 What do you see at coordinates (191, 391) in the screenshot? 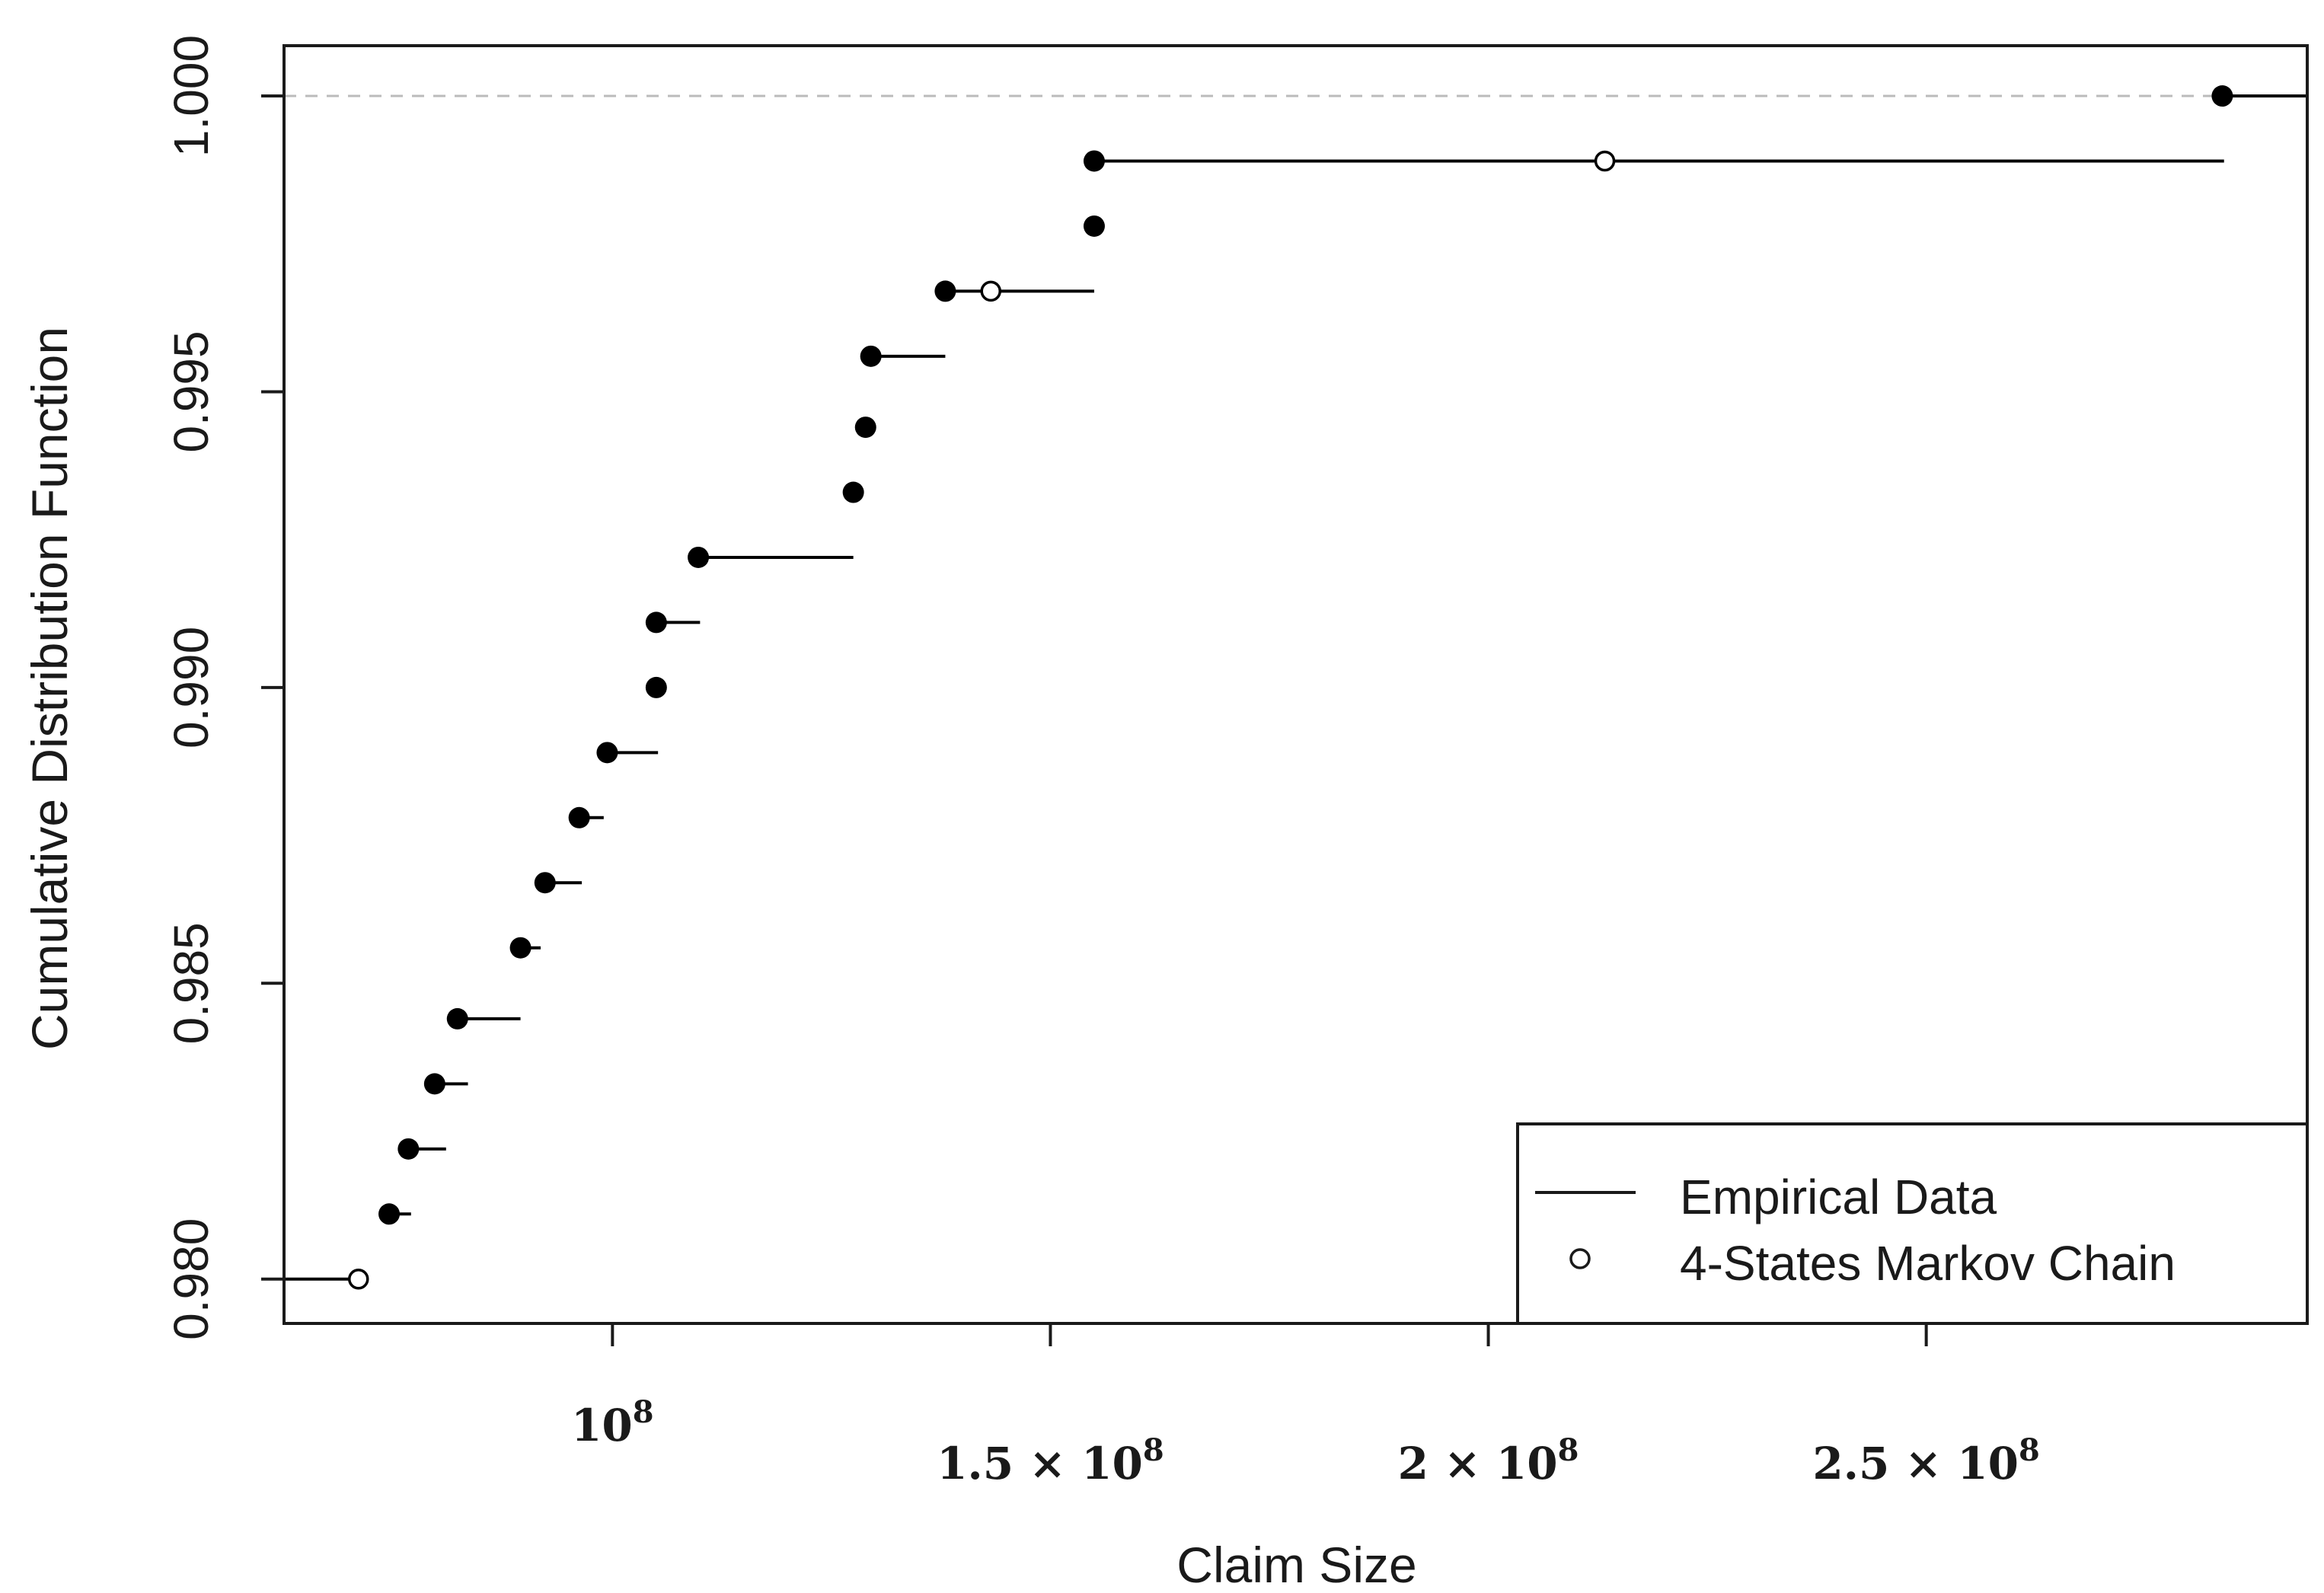
I see `y-tick-label: 0.995` at bounding box center [191, 391].